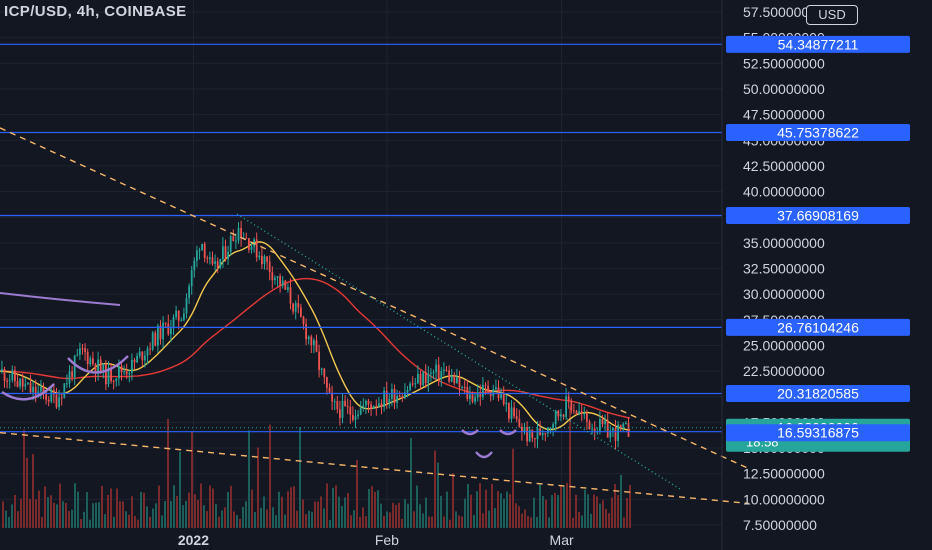 Image resolution: width=932 pixels, height=550 pixels. Describe the element at coordinates (387, 540) in the screenshot. I see `time-tick-label: Feb` at that location.